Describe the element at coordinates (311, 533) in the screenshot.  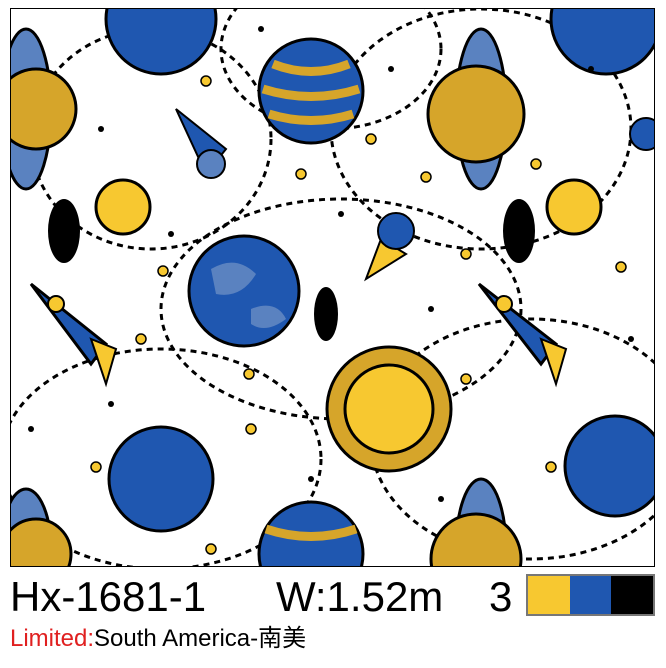
I see `striped-planet-bottom` at that location.